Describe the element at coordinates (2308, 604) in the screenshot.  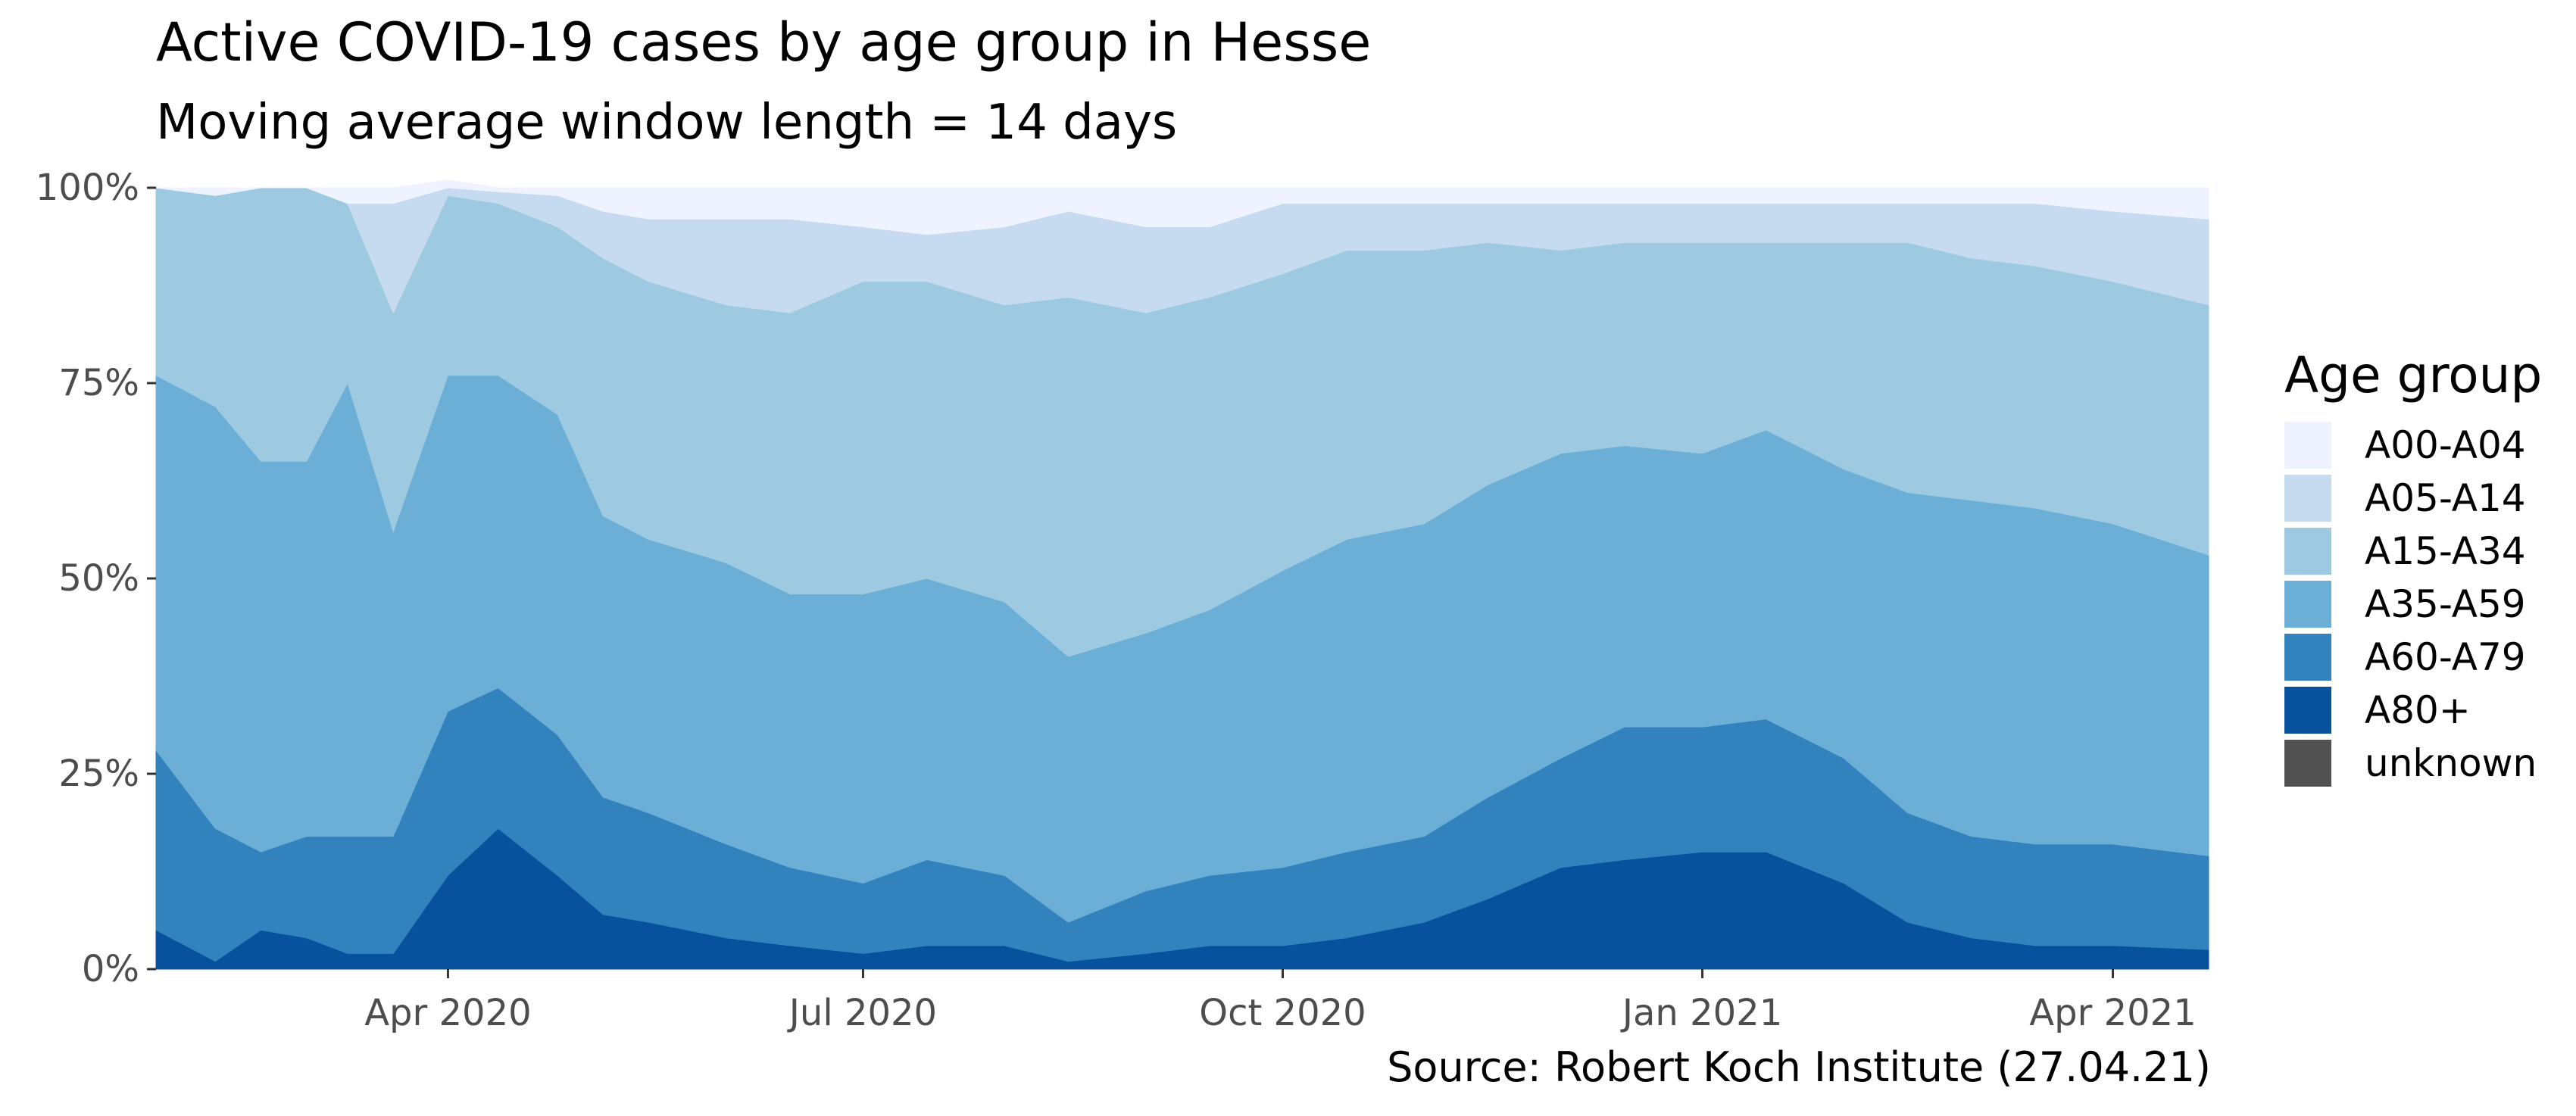
I see `legend-key-a35-a59` at that location.